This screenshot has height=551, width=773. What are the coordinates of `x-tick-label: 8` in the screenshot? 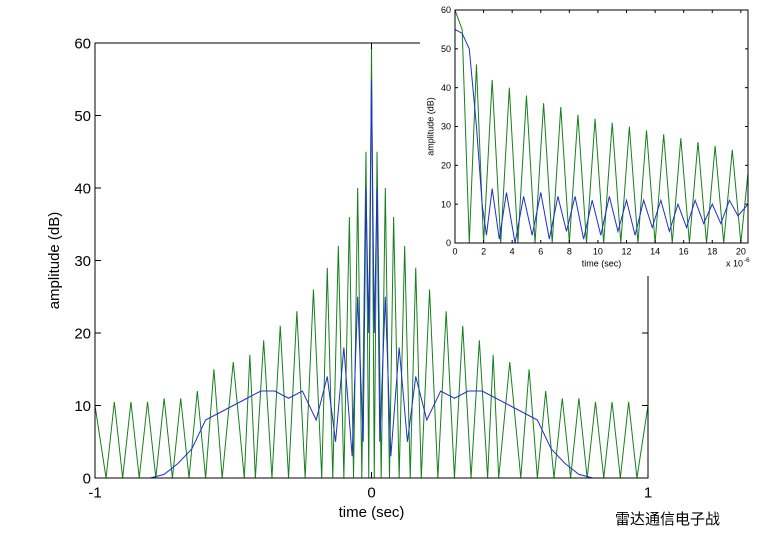 It's located at (569, 252).